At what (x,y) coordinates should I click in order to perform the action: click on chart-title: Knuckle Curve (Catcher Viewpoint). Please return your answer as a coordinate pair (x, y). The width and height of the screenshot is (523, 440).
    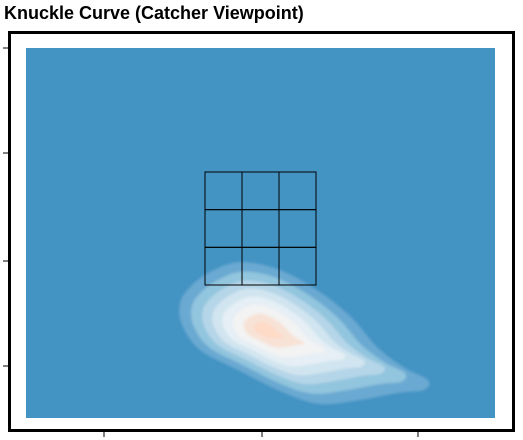
    Looking at the image, I should click on (154, 13).